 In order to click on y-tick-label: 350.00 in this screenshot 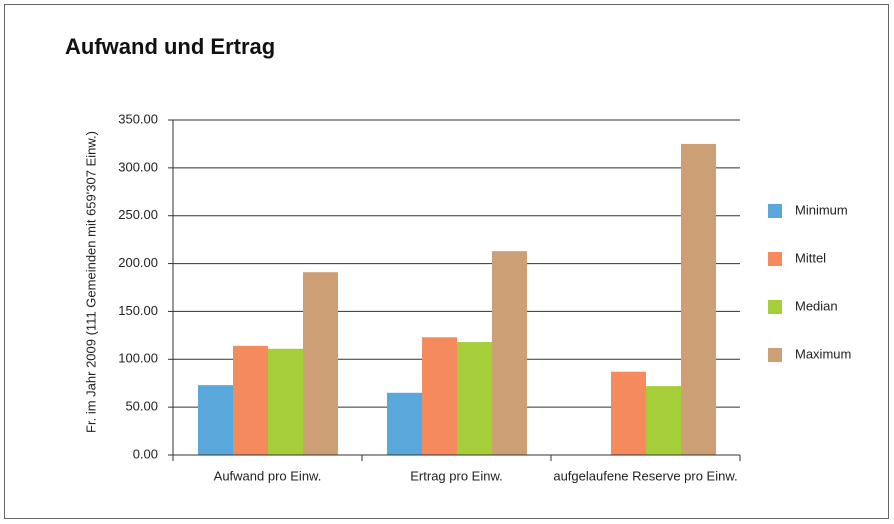, I will do `click(138, 118)`.